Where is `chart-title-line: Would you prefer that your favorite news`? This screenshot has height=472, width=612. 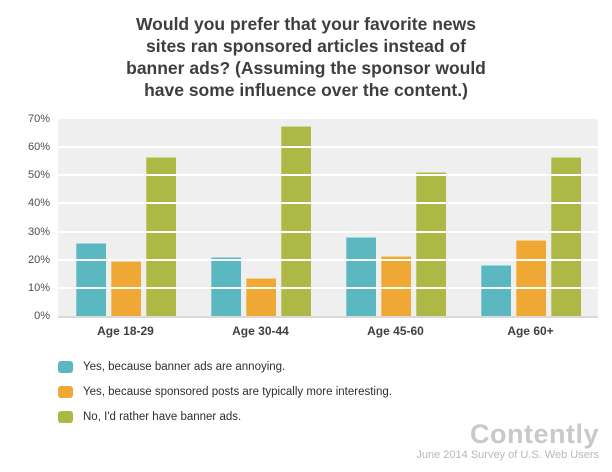
chart-title-line: Would you prefer that your favorite news is located at coordinates (305, 24).